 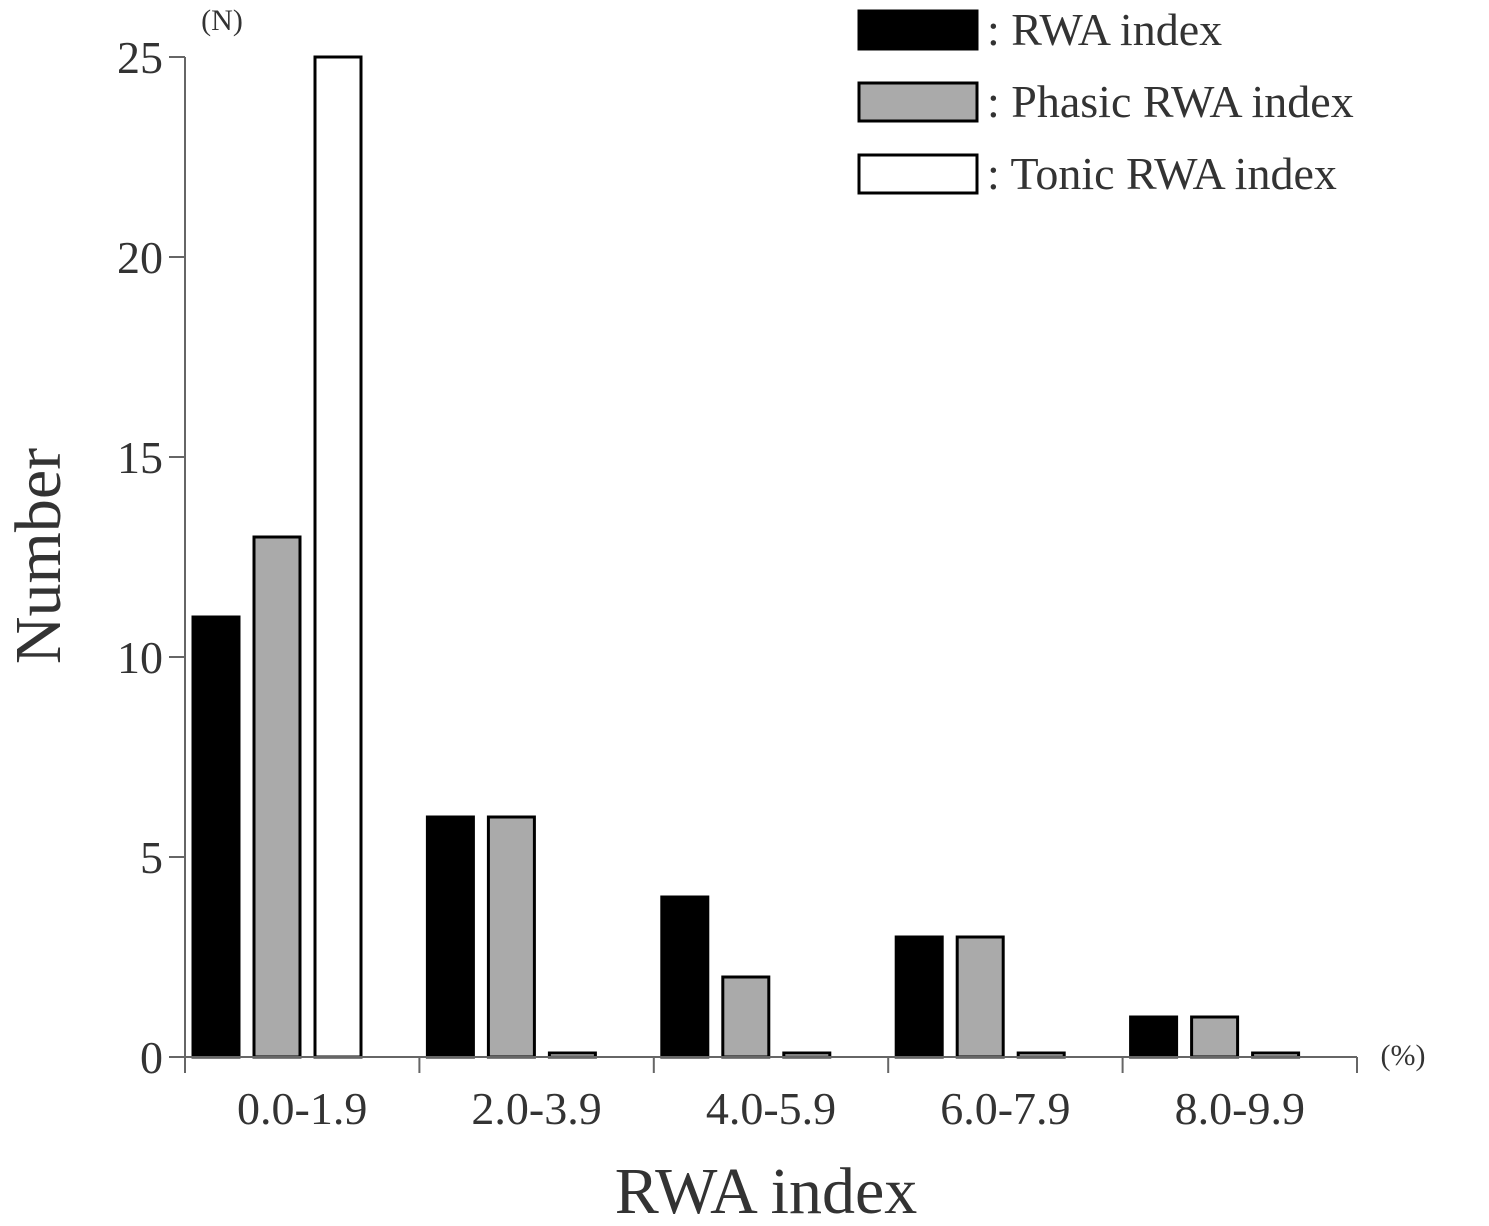 What do you see at coordinates (536, 1108) in the screenshot?
I see `x-tick-label: 2.0-3.9` at bounding box center [536, 1108].